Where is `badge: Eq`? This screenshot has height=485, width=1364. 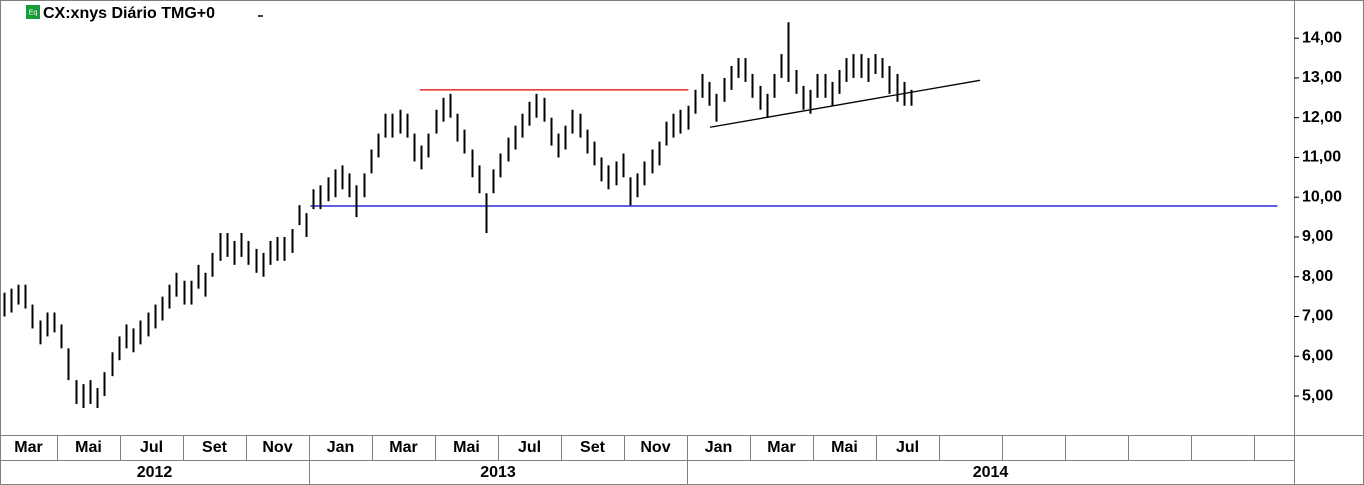 badge: Eq is located at coordinates (33, 12).